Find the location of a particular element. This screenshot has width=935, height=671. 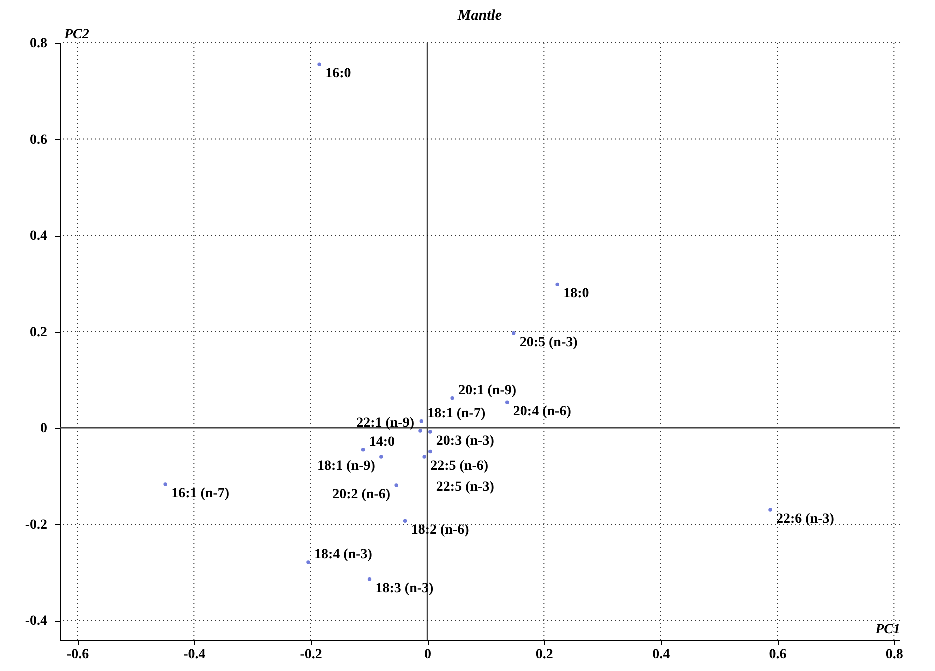

x-tick-label: -0.6 is located at coordinates (78, 655).